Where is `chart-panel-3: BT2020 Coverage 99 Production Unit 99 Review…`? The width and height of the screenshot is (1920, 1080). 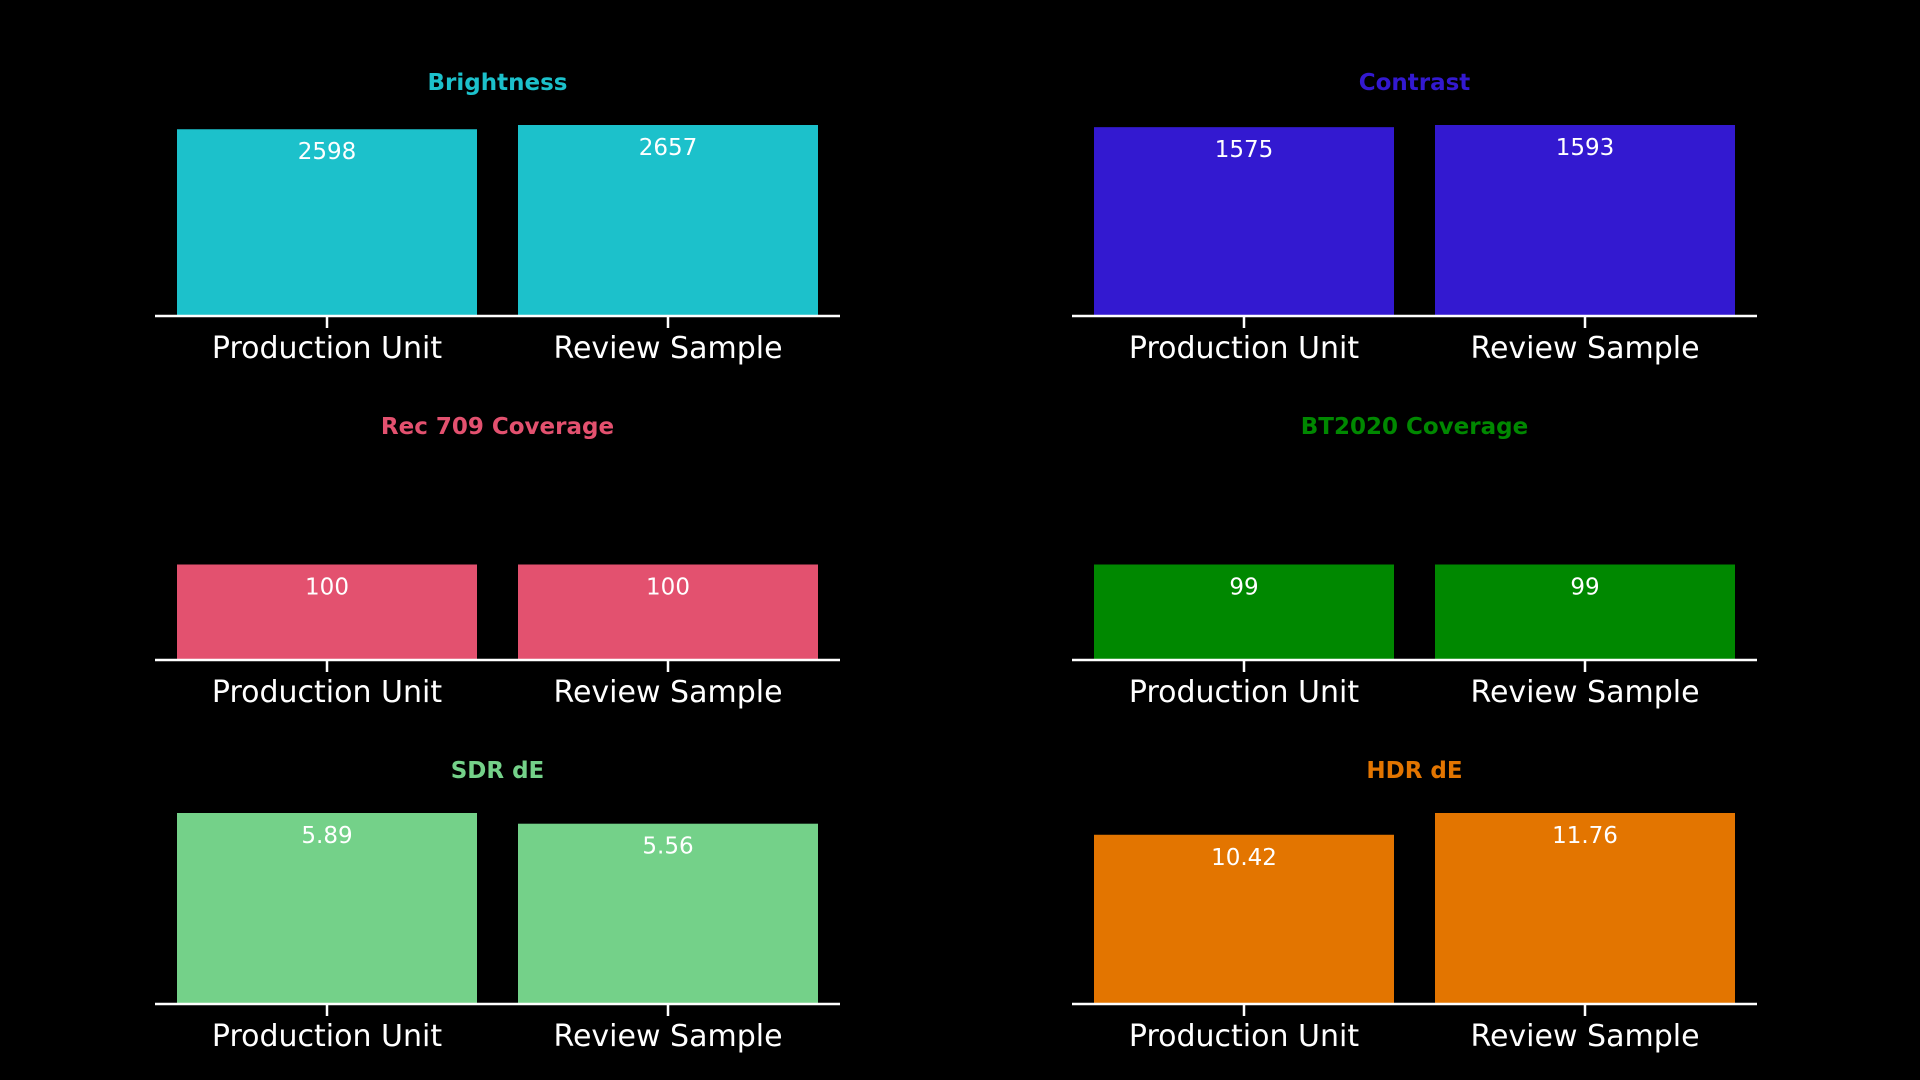 chart-panel-3: BT2020 Coverage 99 Production Unit 99 Review… is located at coordinates (1414, 562).